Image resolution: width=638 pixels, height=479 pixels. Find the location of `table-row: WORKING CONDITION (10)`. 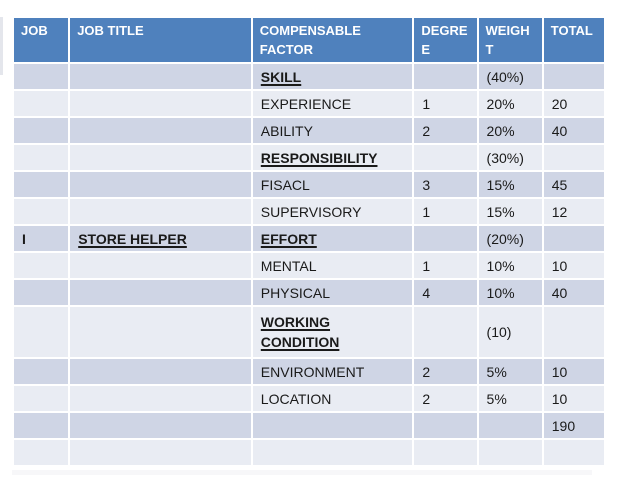

table-row: WORKING CONDITION (10) is located at coordinates (309, 332).